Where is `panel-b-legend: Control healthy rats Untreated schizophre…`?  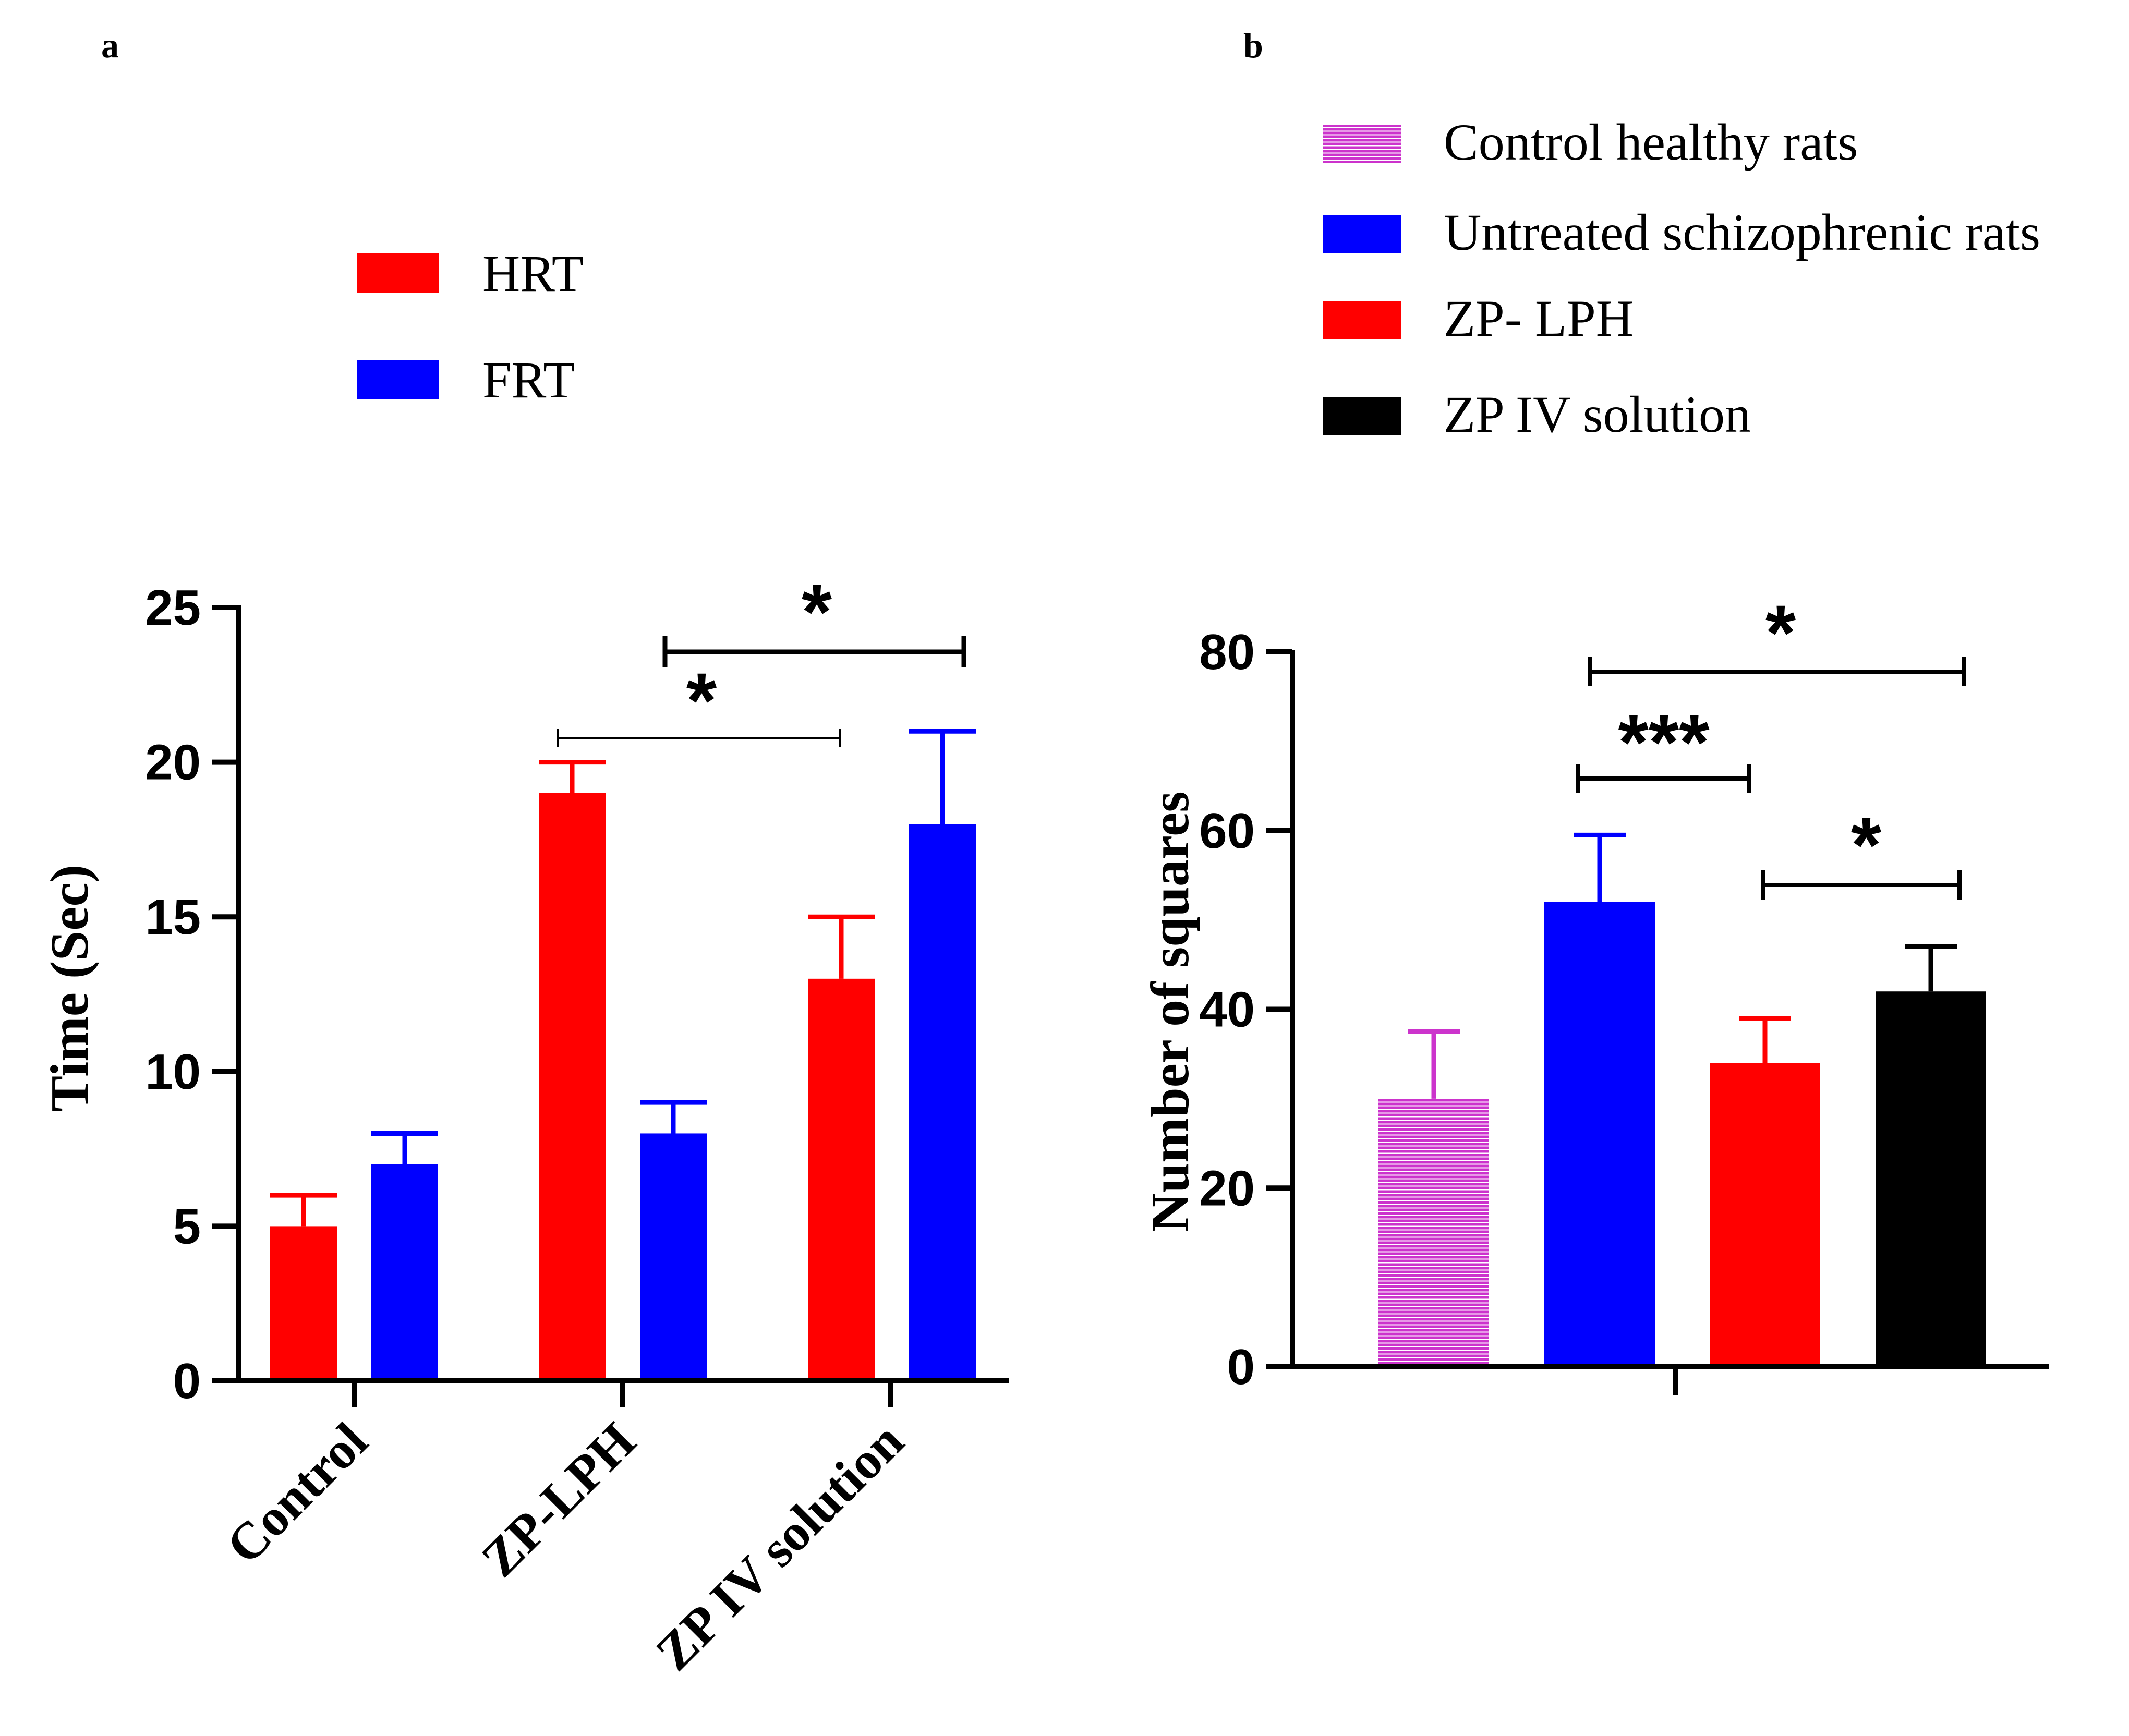
panel-b-legend: Control healthy rats Untreated schizophre… is located at coordinates (1681, 278).